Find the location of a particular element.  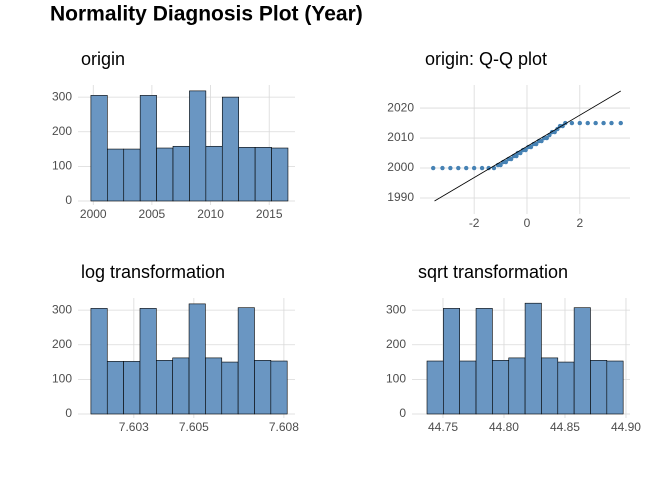

panel-title: origin is located at coordinates (103, 59).